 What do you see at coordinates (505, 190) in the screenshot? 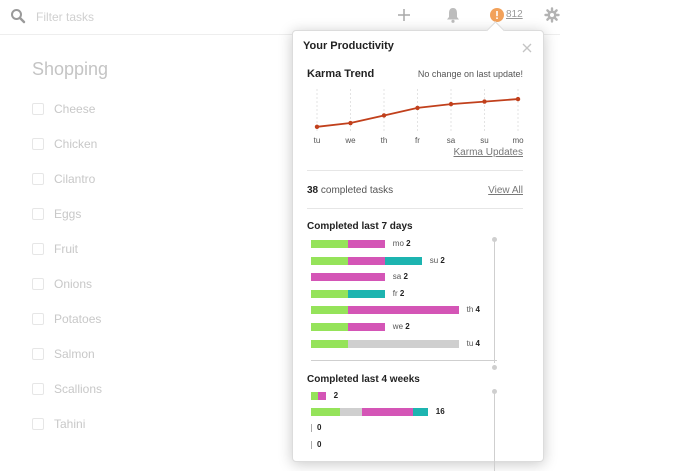
I see `view-all-link: View All` at bounding box center [505, 190].